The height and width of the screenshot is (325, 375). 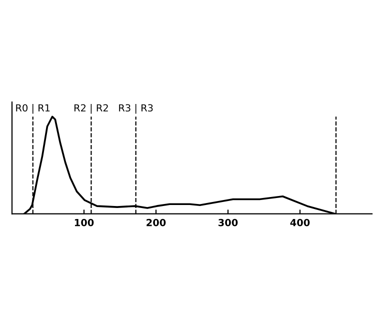 What do you see at coordinates (91, 109) in the screenshot?
I see `ref-line-label: R2 | R2` at bounding box center [91, 109].